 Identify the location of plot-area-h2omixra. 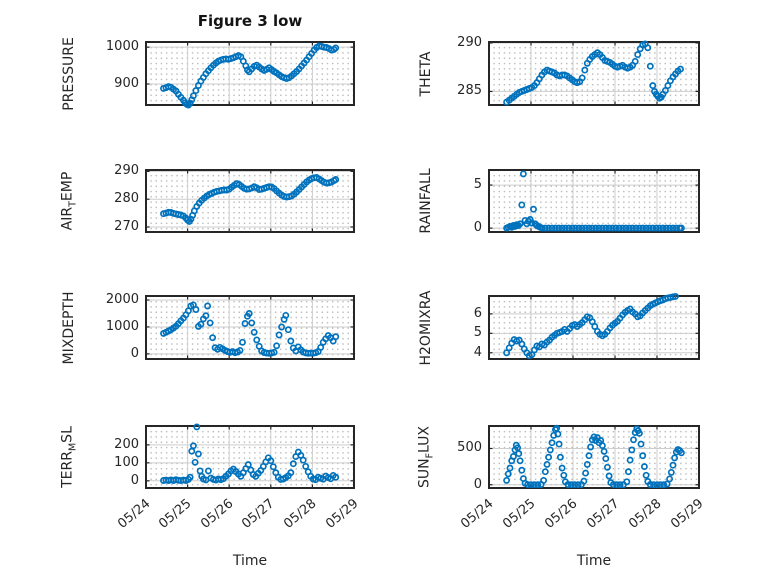
(594, 327).